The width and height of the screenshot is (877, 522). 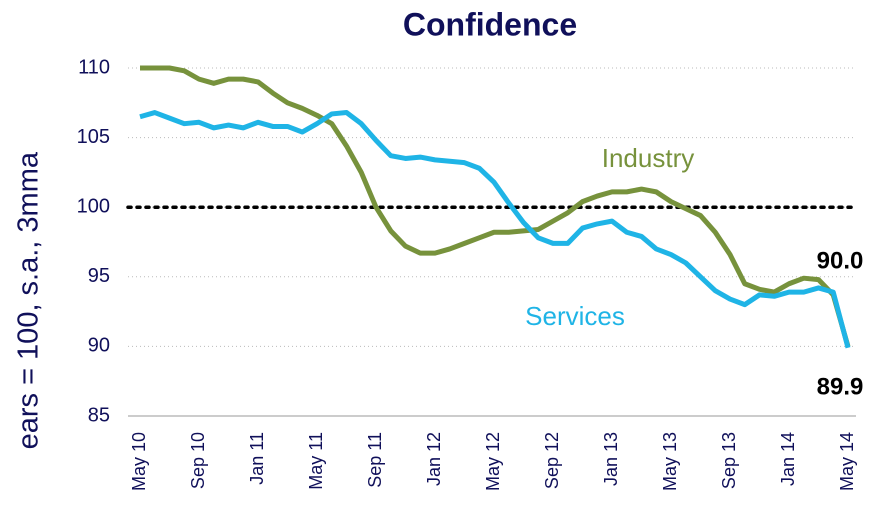 I want to click on x-tick-label: Sep 13, so click(x=729, y=460).